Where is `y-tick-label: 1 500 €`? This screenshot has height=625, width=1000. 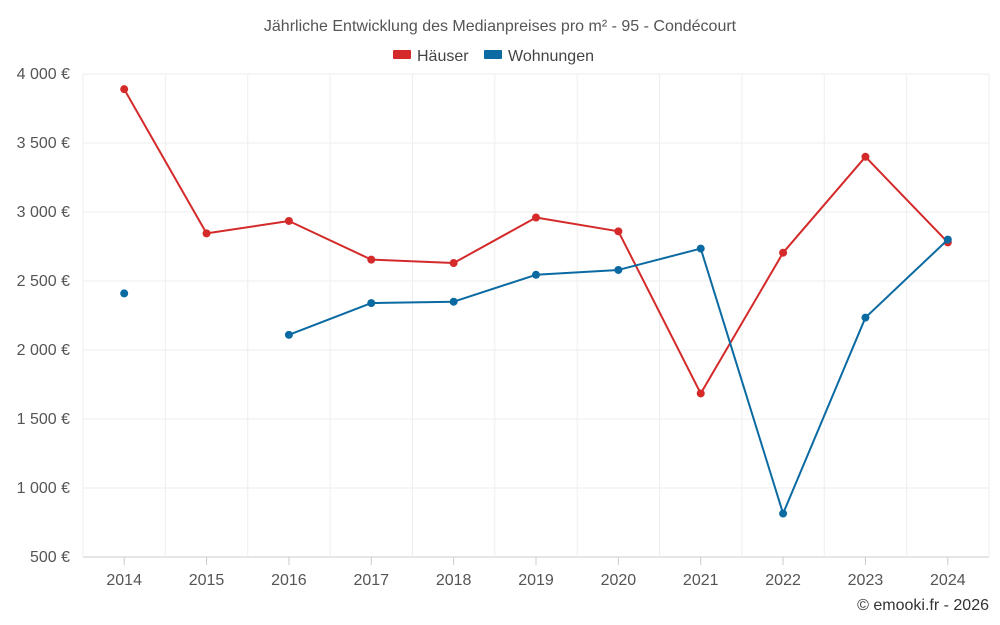
y-tick-label: 1 500 € is located at coordinates (43, 419).